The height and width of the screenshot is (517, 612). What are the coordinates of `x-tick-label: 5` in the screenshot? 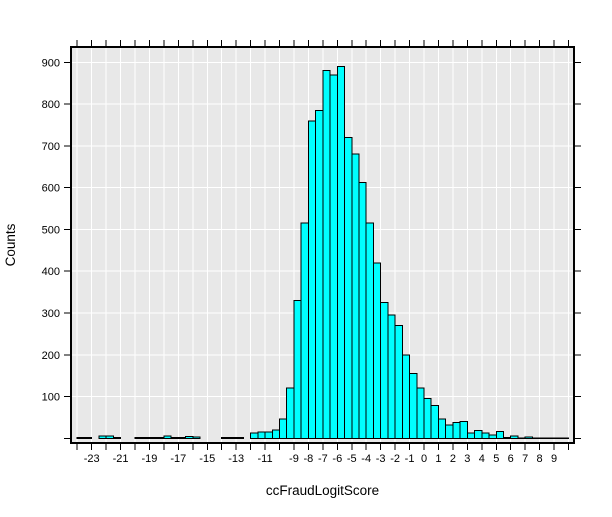 It's located at (496, 459).